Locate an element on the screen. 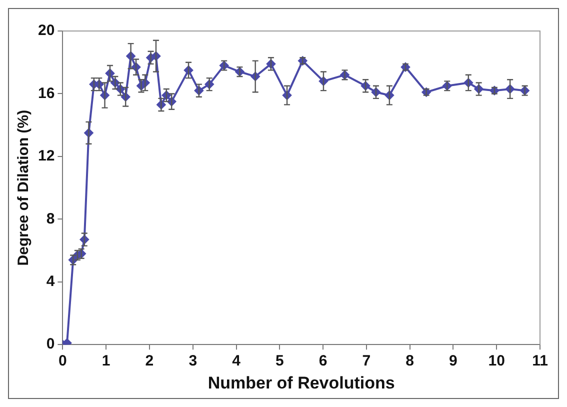 The image size is (567, 407). y-axis-title: Degree of Dilation (%) is located at coordinates (23, 188).